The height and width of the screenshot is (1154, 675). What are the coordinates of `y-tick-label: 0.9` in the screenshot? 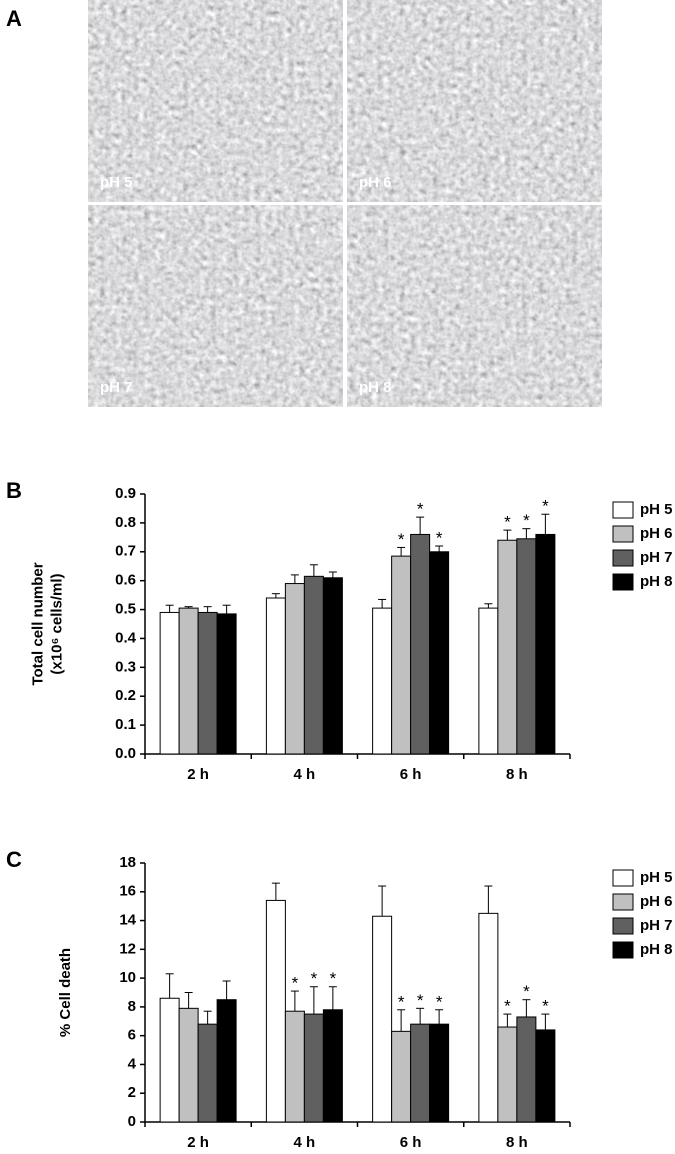 It's located at (125, 493).